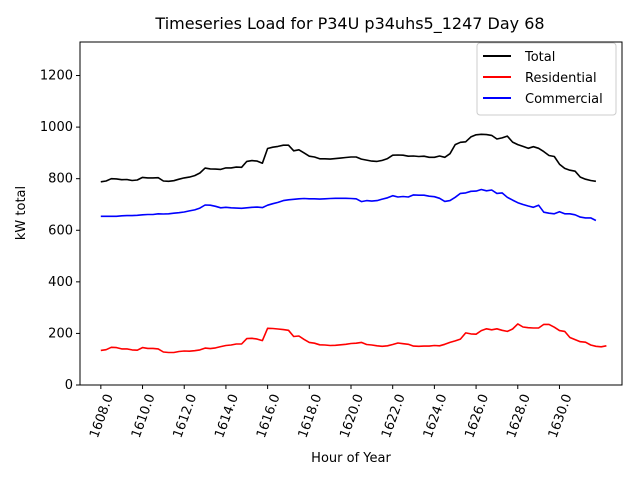 The height and width of the screenshot is (480, 640). I want to click on y-tick-label: 400, so click(60, 282).